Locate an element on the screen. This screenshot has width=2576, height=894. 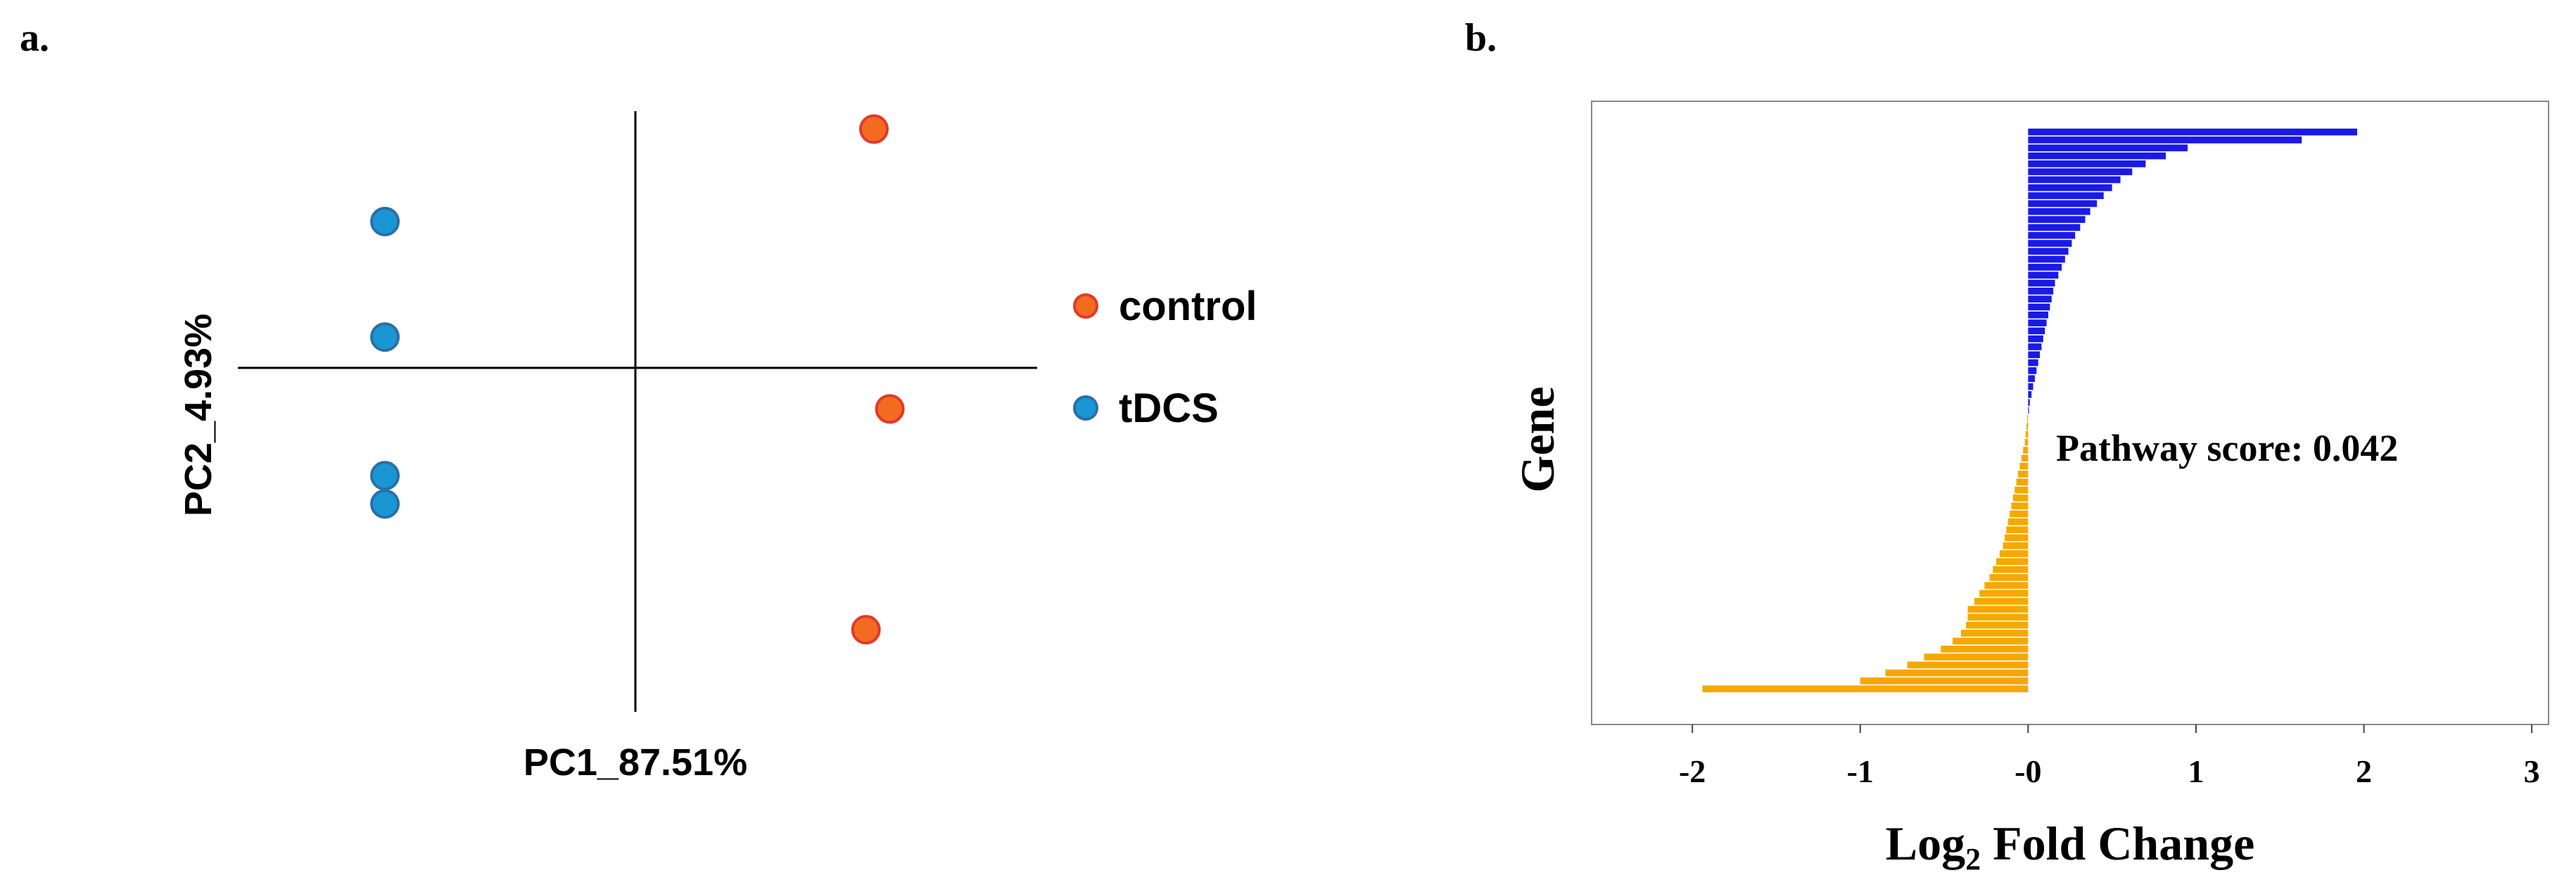
gene-x-label: Log2 Fold Change is located at coordinates (2070, 846).